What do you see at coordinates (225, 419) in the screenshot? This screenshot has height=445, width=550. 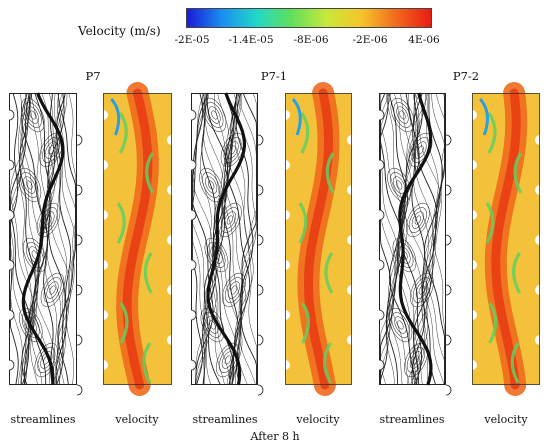 I see `caption-streamlines-p7-1: streamlines` at bounding box center [225, 419].